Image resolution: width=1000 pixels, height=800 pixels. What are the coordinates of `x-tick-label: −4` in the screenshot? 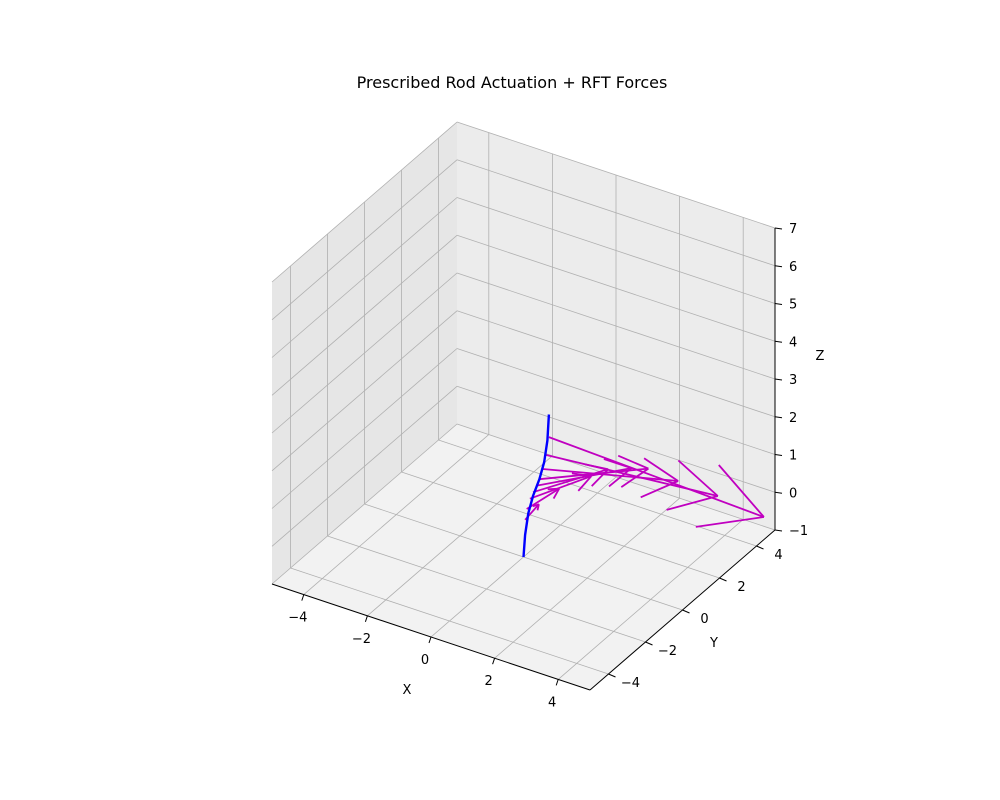 It's located at (297, 618).